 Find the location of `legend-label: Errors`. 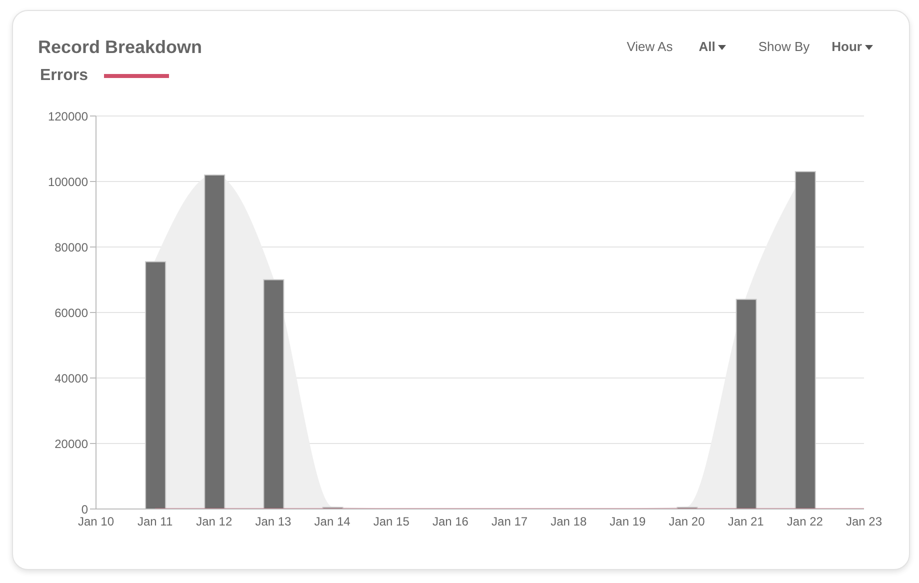

legend-label: Errors is located at coordinates (64, 76).